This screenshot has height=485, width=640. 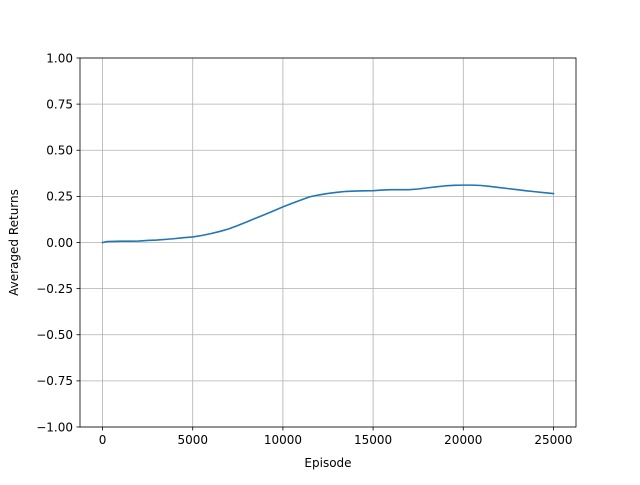 What do you see at coordinates (54, 381) in the screenshot?
I see `y-tick-label: −0.75` at bounding box center [54, 381].